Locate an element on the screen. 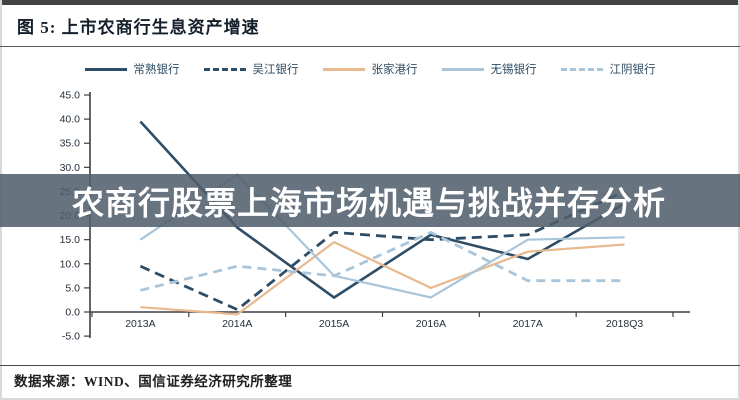 The width and height of the screenshot is (740, 400). x-tick-label: 2016A is located at coordinates (431, 324).